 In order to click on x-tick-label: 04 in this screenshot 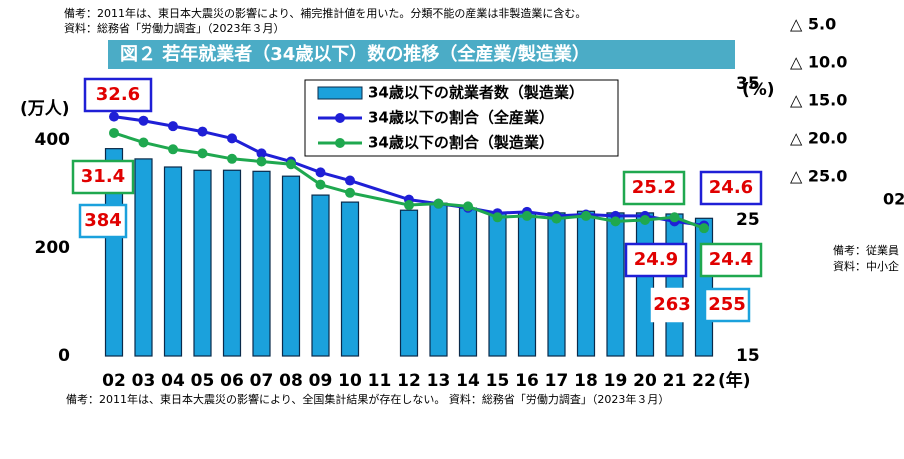, I will do `click(173, 381)`.